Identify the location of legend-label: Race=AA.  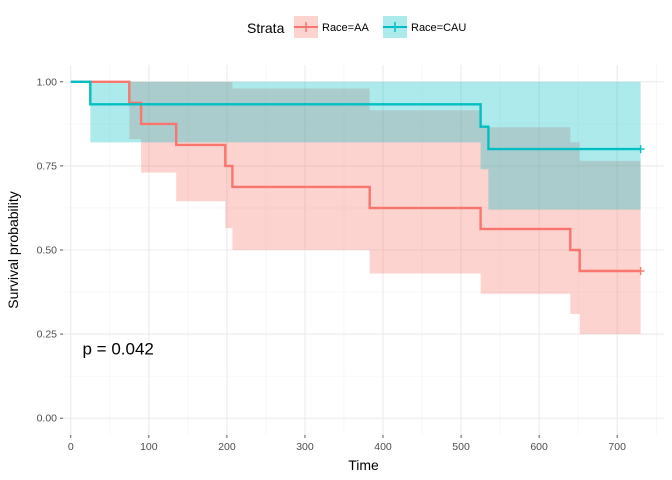
(345, 28).